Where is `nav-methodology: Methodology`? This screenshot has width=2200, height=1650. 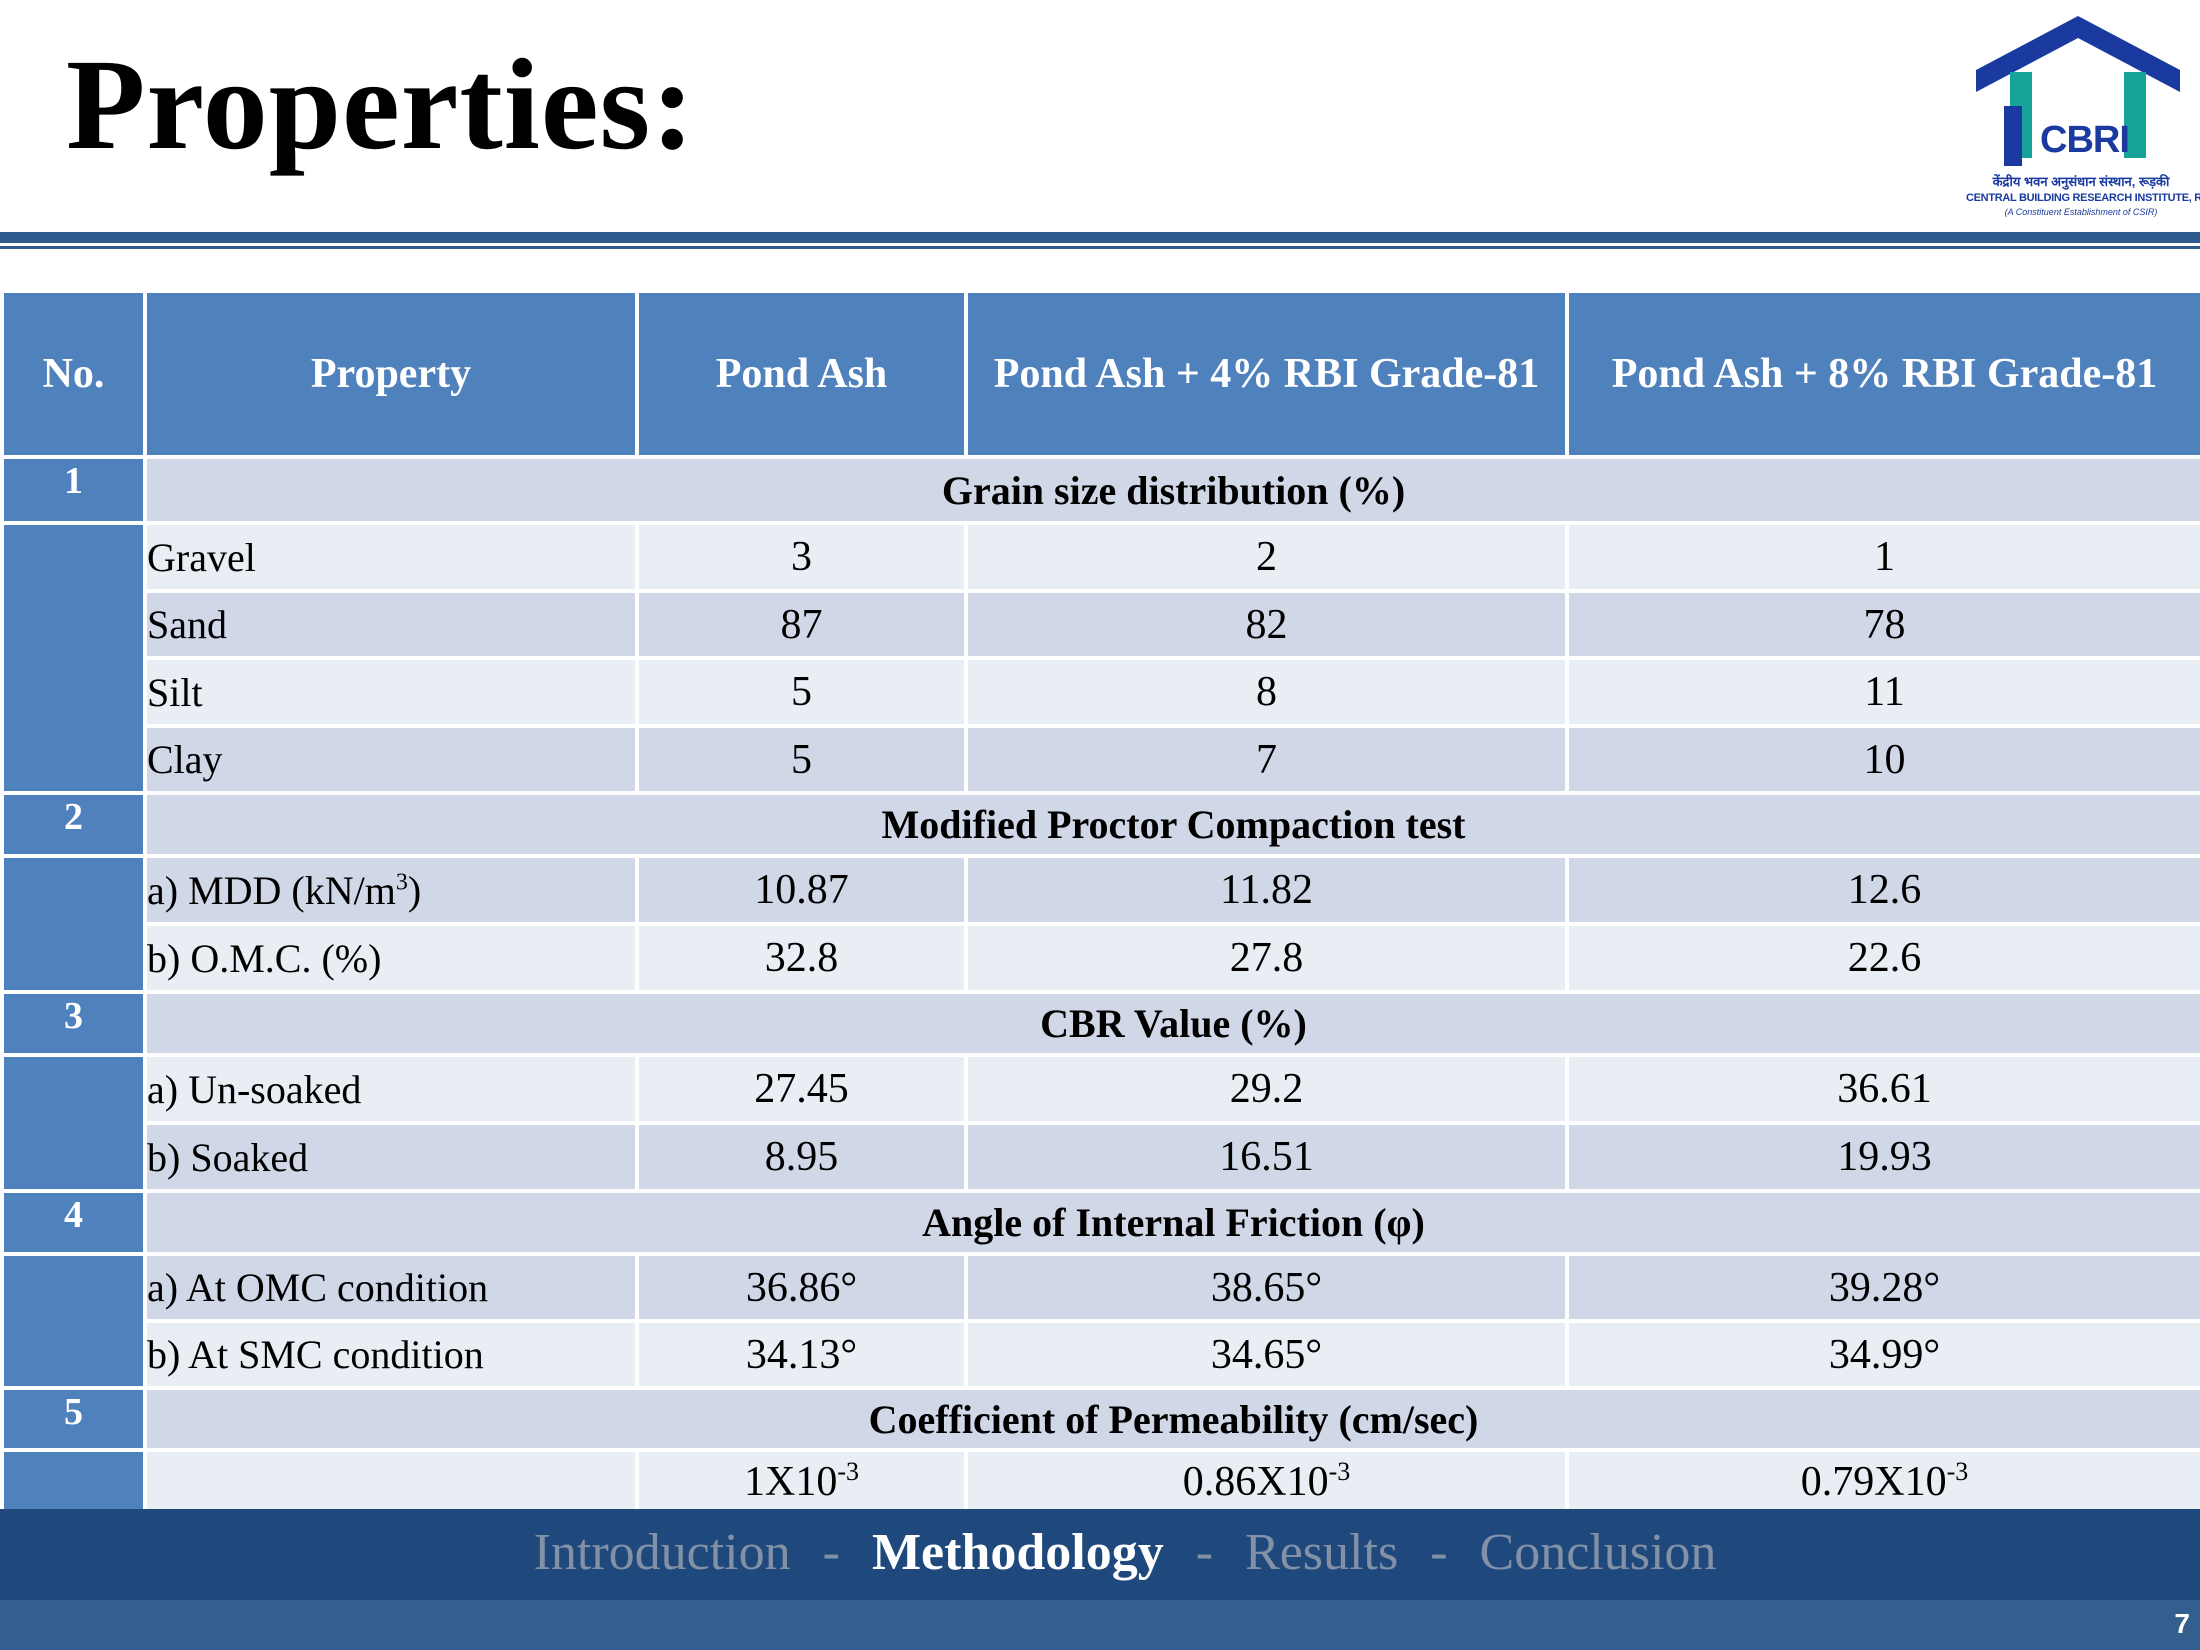 nav-methodology: Methodology is located at coordinates (1017, 1552).